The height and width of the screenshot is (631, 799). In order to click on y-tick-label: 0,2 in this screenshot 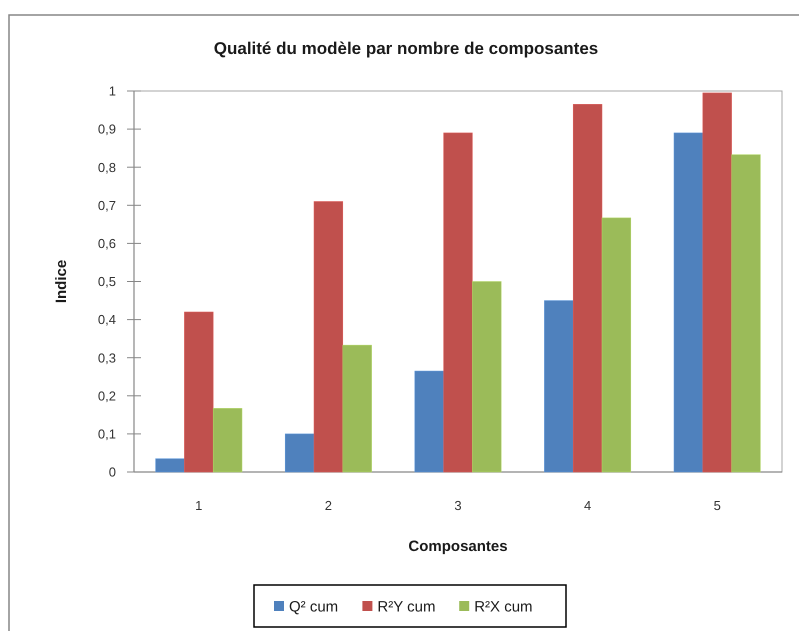, I will do `click(107, 396)`.